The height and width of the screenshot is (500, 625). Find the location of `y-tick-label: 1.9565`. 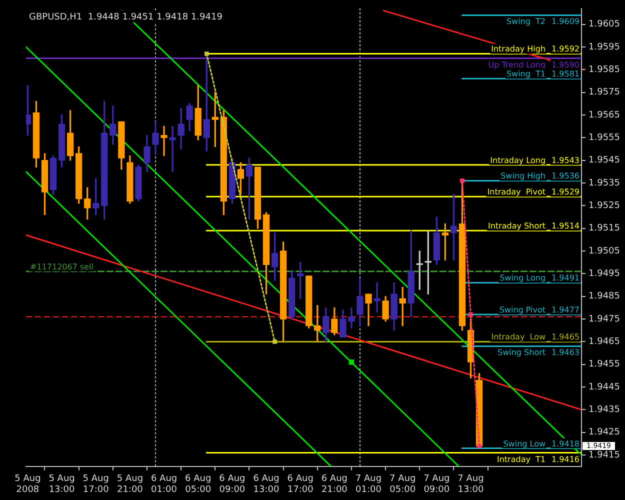

y-tick-label: 1.9565 is located at coordinates (604, 115).